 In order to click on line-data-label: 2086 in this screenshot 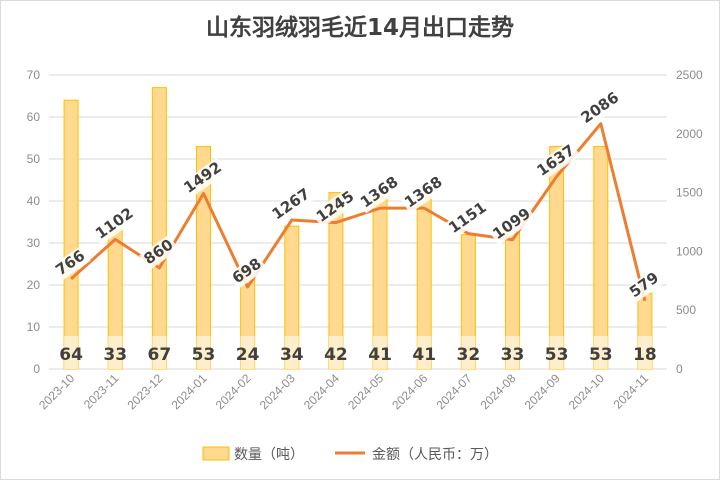, I will do `click(600, 107)`.